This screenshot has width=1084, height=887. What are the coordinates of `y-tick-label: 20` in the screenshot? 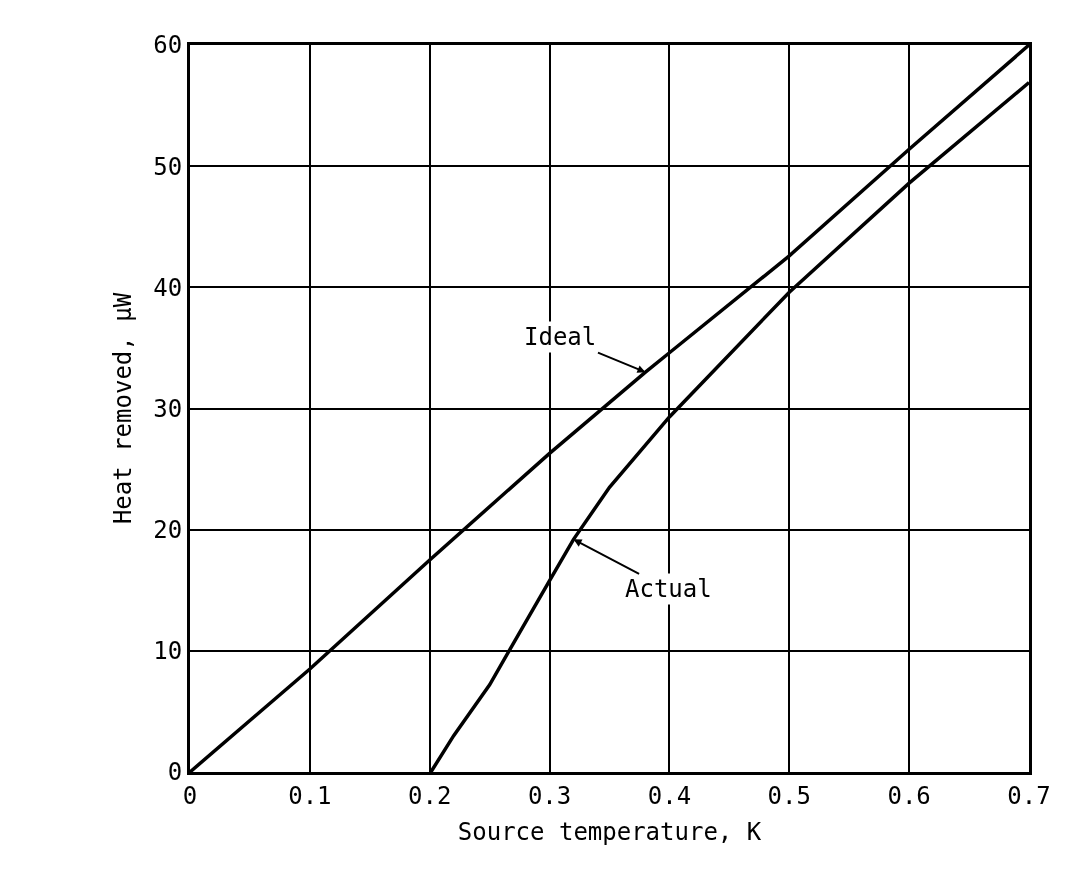 It's located at (168, 530).